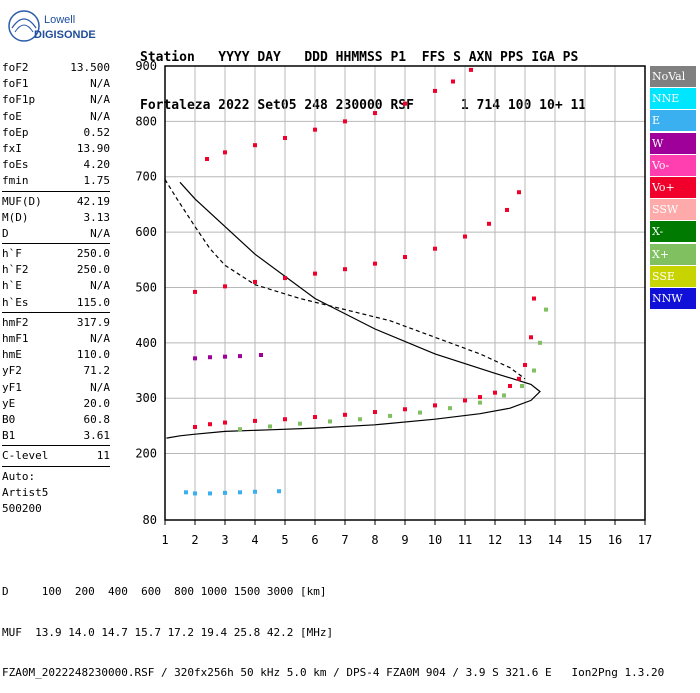 The width and height of the screenshot is (700, 693). I want to click on param-row: fmin 1.75, so click(56, 181).